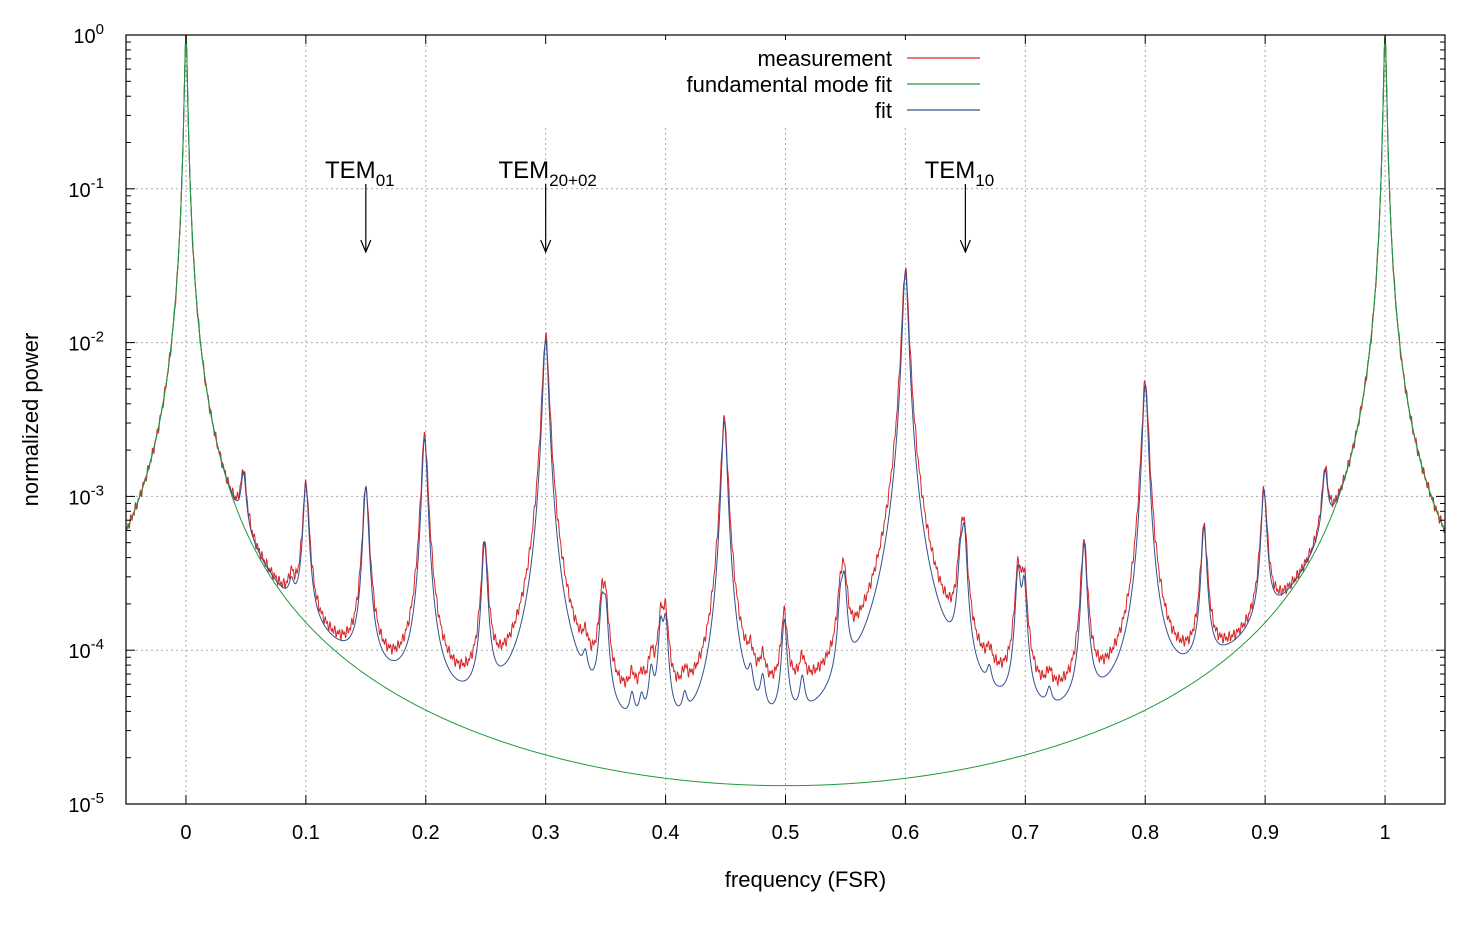  Describe the element at coordinates (185, 833) in the screenshot. I see `x-tick-label: 0` at that location.